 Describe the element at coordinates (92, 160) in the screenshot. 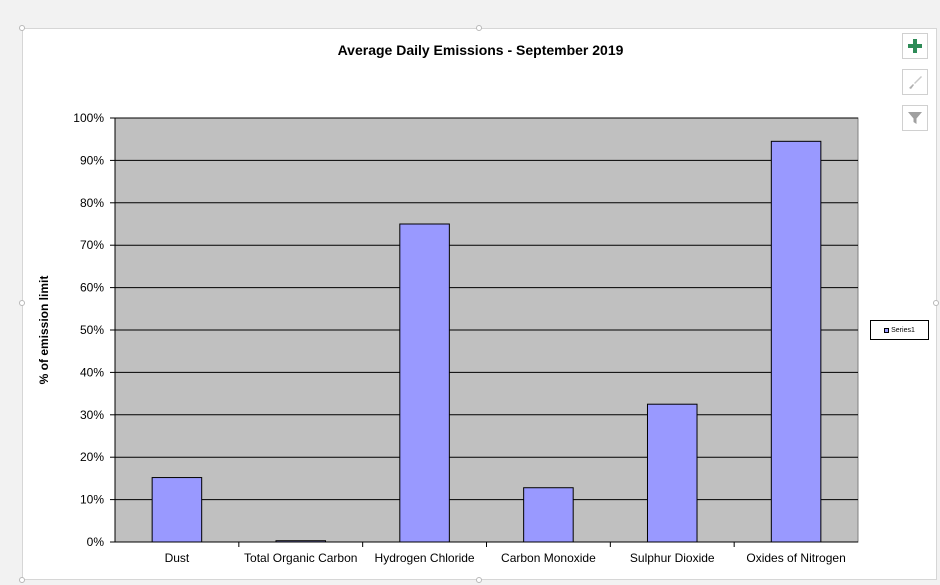

I see `y-tick-label: 90%` at that location.